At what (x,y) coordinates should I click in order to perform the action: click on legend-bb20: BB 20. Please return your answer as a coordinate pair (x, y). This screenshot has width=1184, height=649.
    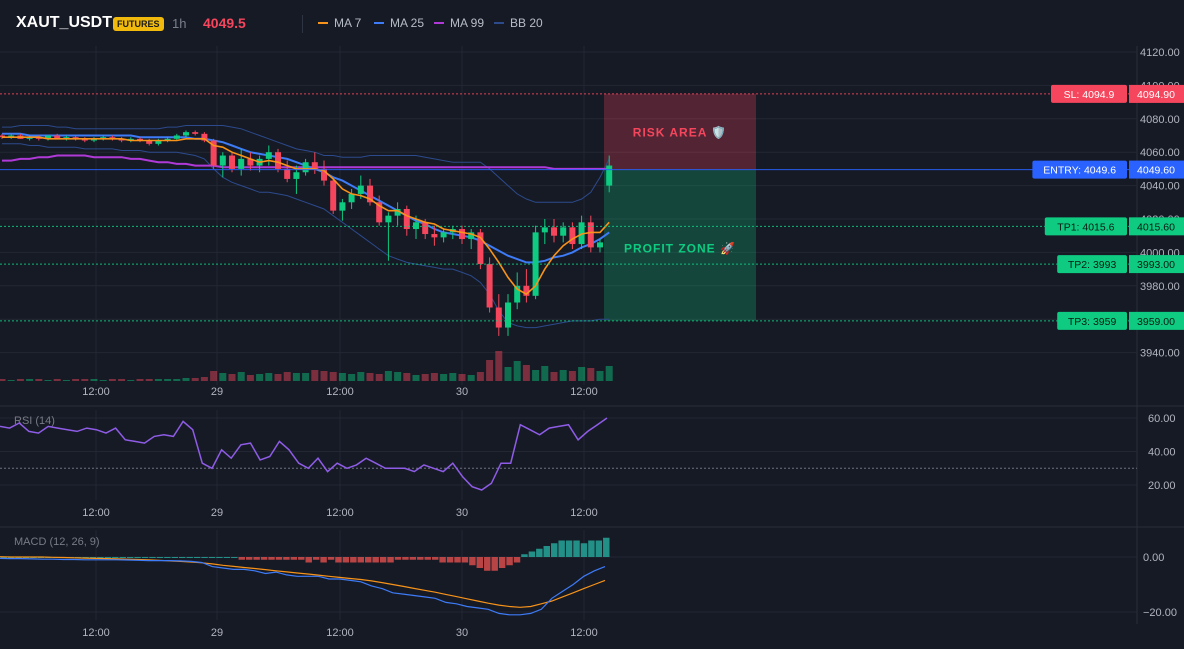
    Looking at the image, I should click on (518, 23).